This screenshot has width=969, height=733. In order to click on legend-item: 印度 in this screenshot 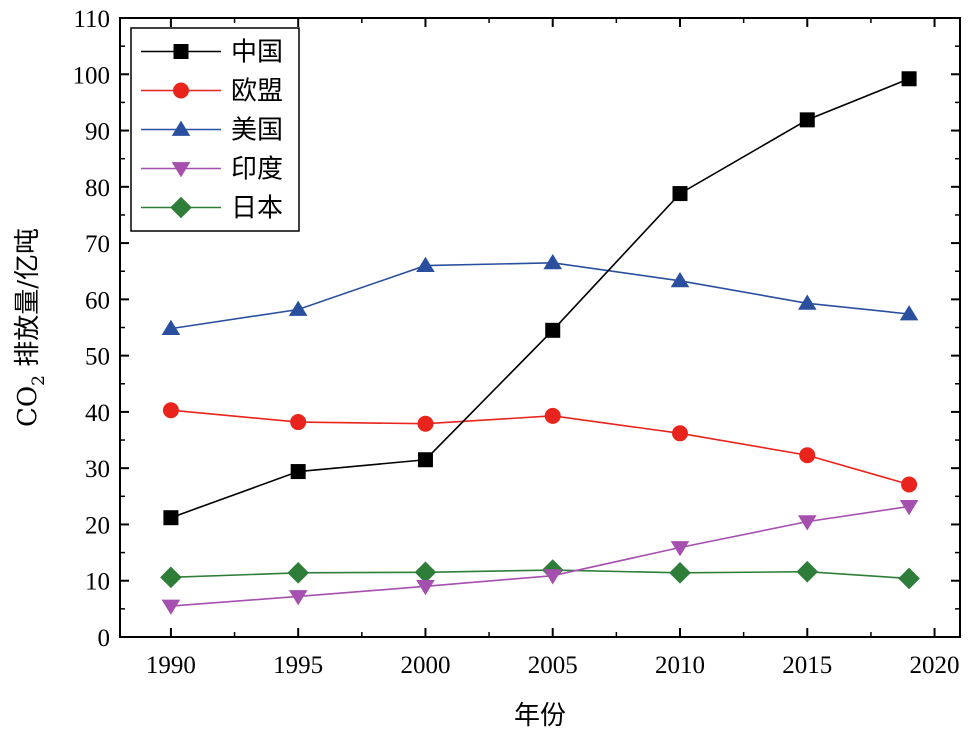, I will do `click(212, 170)`.